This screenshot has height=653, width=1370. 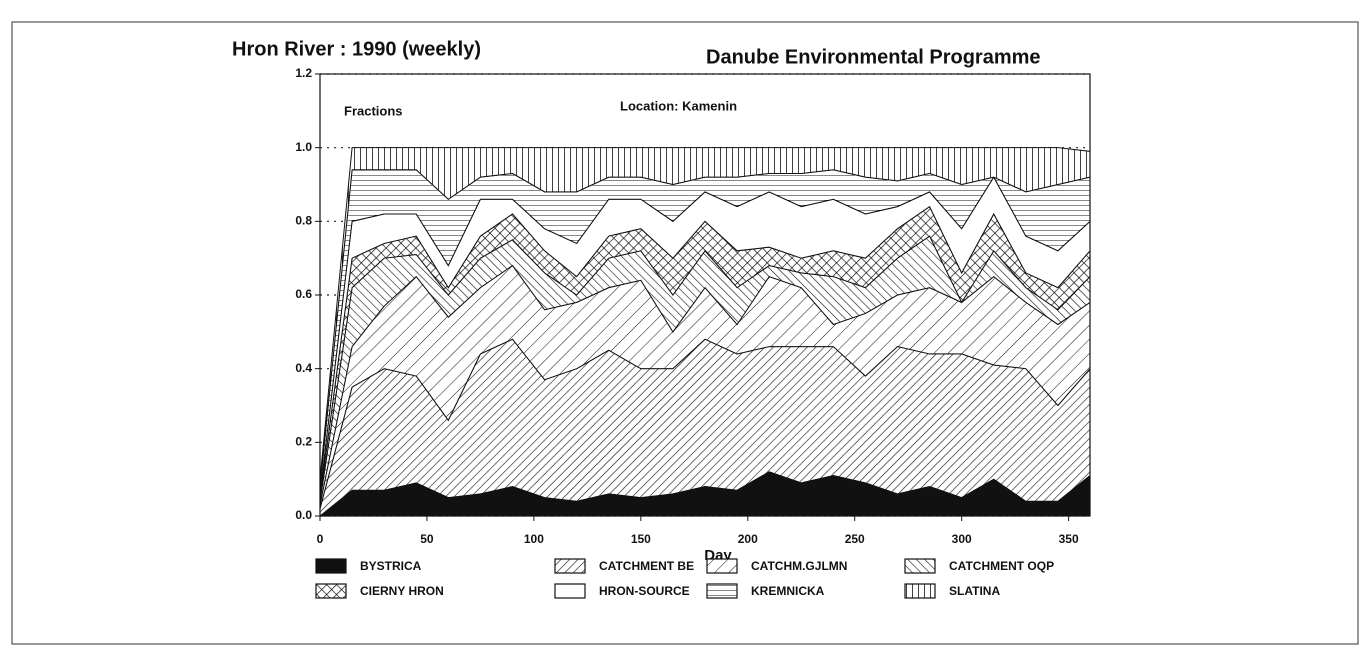 What do you see at coordinates (303, 221) in the screenshot?
I see `y-tick-label: 0.8` at bounding box center [303, 221].